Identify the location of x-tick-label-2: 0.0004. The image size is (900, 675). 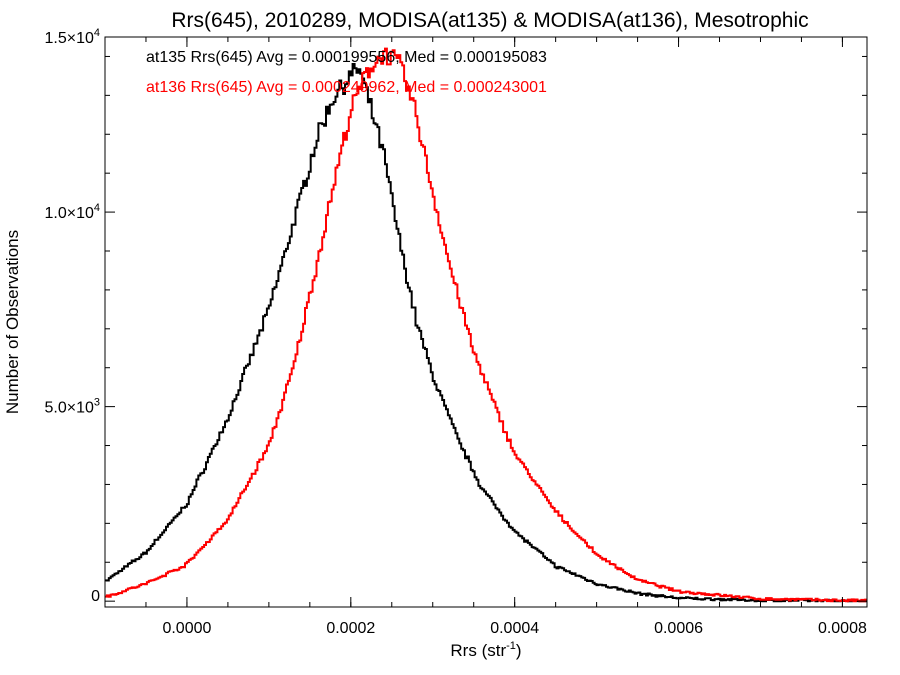
(514, 628).